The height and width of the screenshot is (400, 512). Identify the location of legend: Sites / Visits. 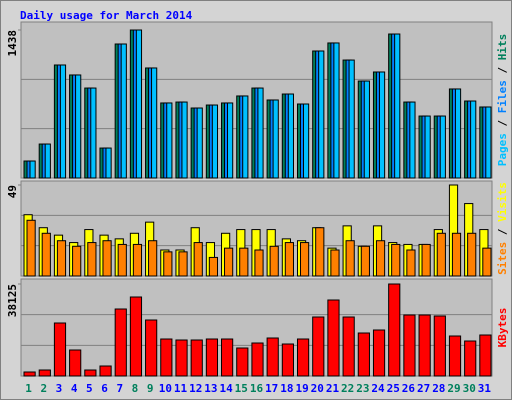
(502, 228).